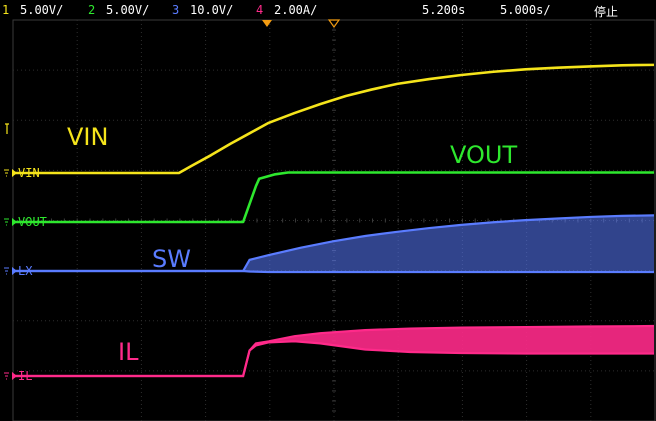 The height and width of the screenshot is (421, 656). I want to click on ch3-scale: 10.0V/, so click(212, 10).